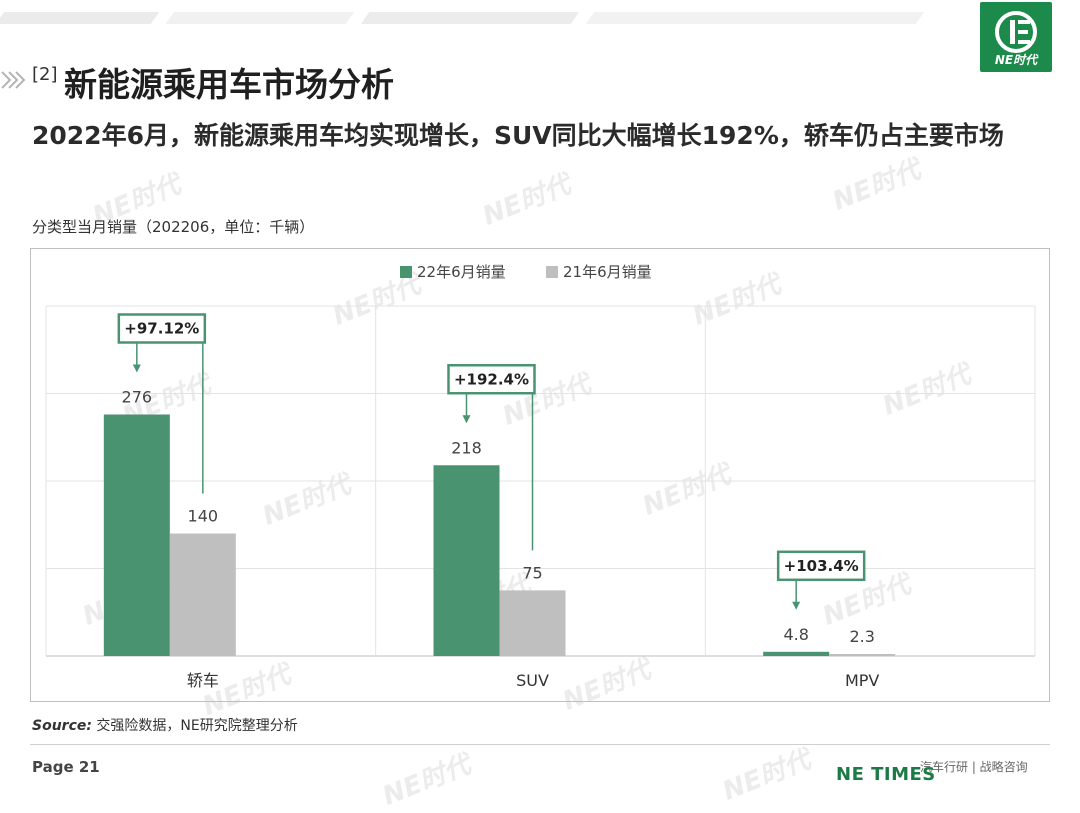 This screenshot has width=1080, height=813. Describe the element at coordinates (203, 516) in the screenshot. I see `data-label: 140` at that location.